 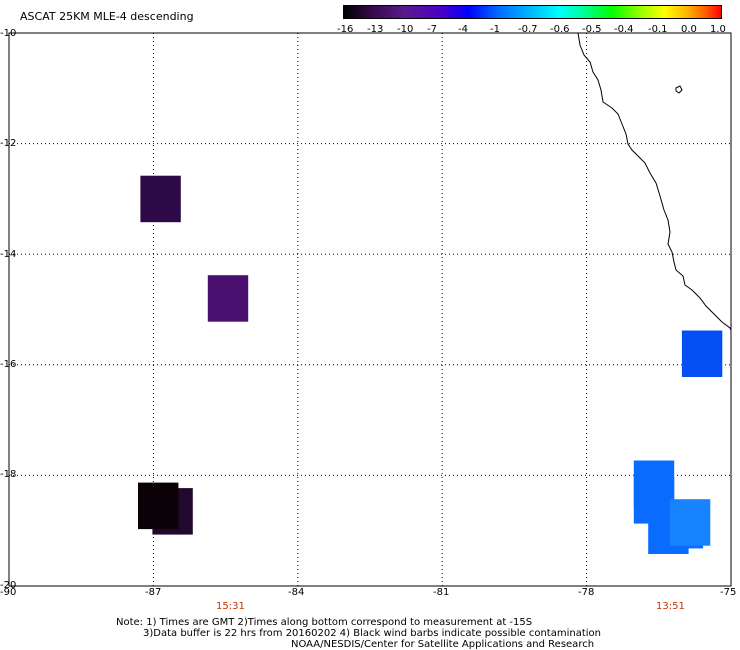 I want to click on colorbar-tick-label: -0.6, so click(x=560, y=29).